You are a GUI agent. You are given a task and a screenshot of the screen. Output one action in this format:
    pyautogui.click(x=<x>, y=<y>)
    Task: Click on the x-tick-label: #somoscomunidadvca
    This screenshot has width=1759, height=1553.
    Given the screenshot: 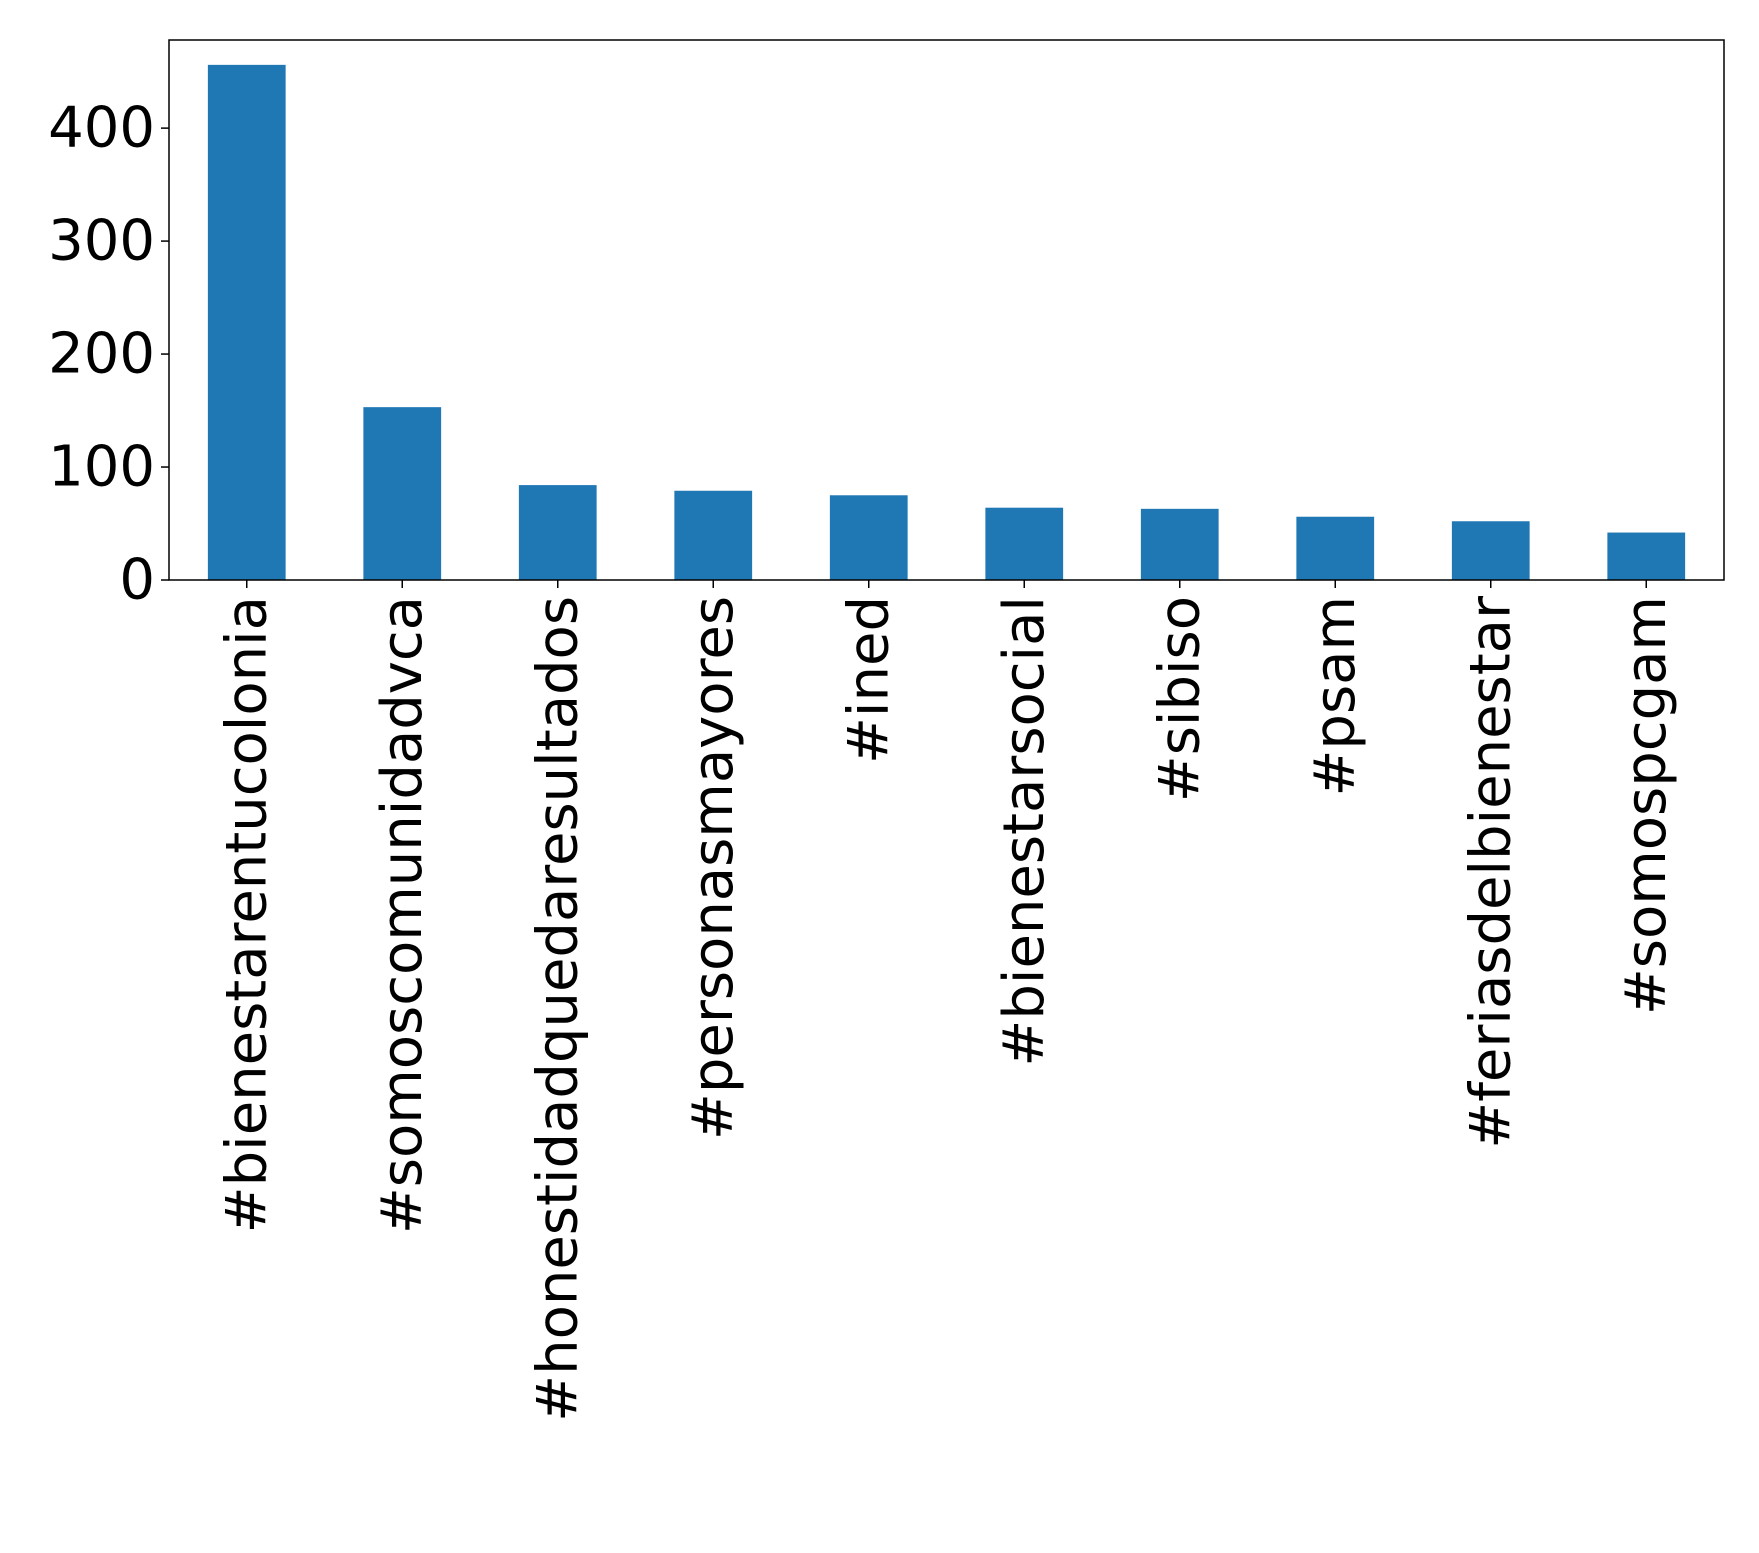 What is the action you would take?
    pyautogui.click(x=402, y=915)
    